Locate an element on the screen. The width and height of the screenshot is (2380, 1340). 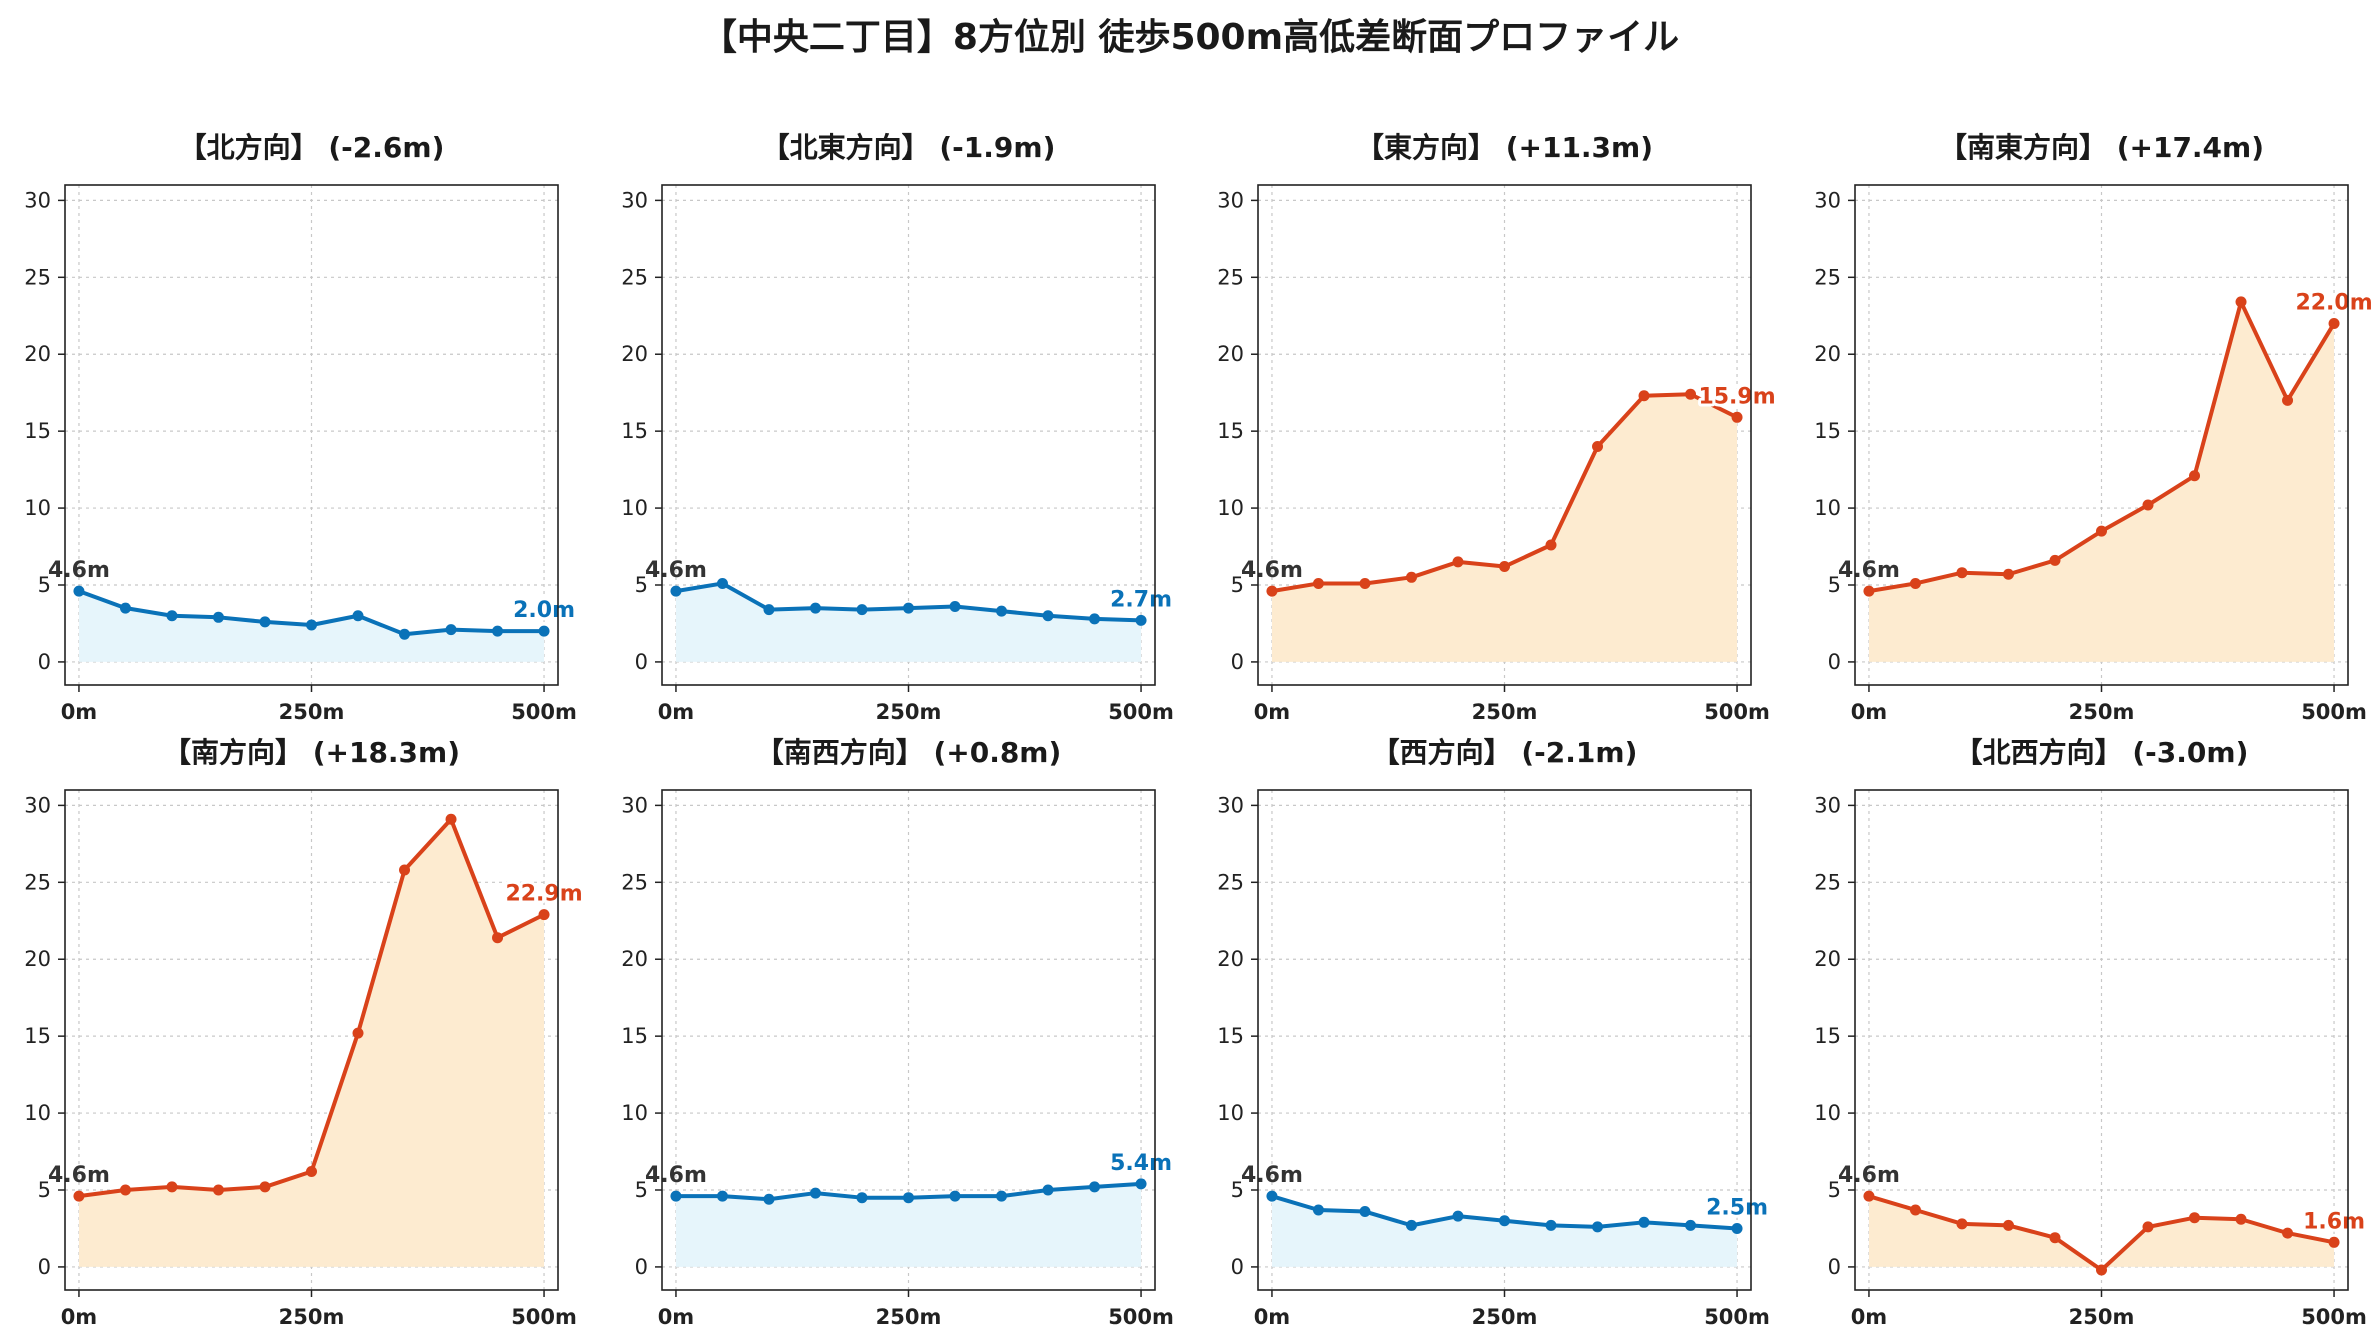
end-label-halo: 2.0m is located at coordinates (544, 610).